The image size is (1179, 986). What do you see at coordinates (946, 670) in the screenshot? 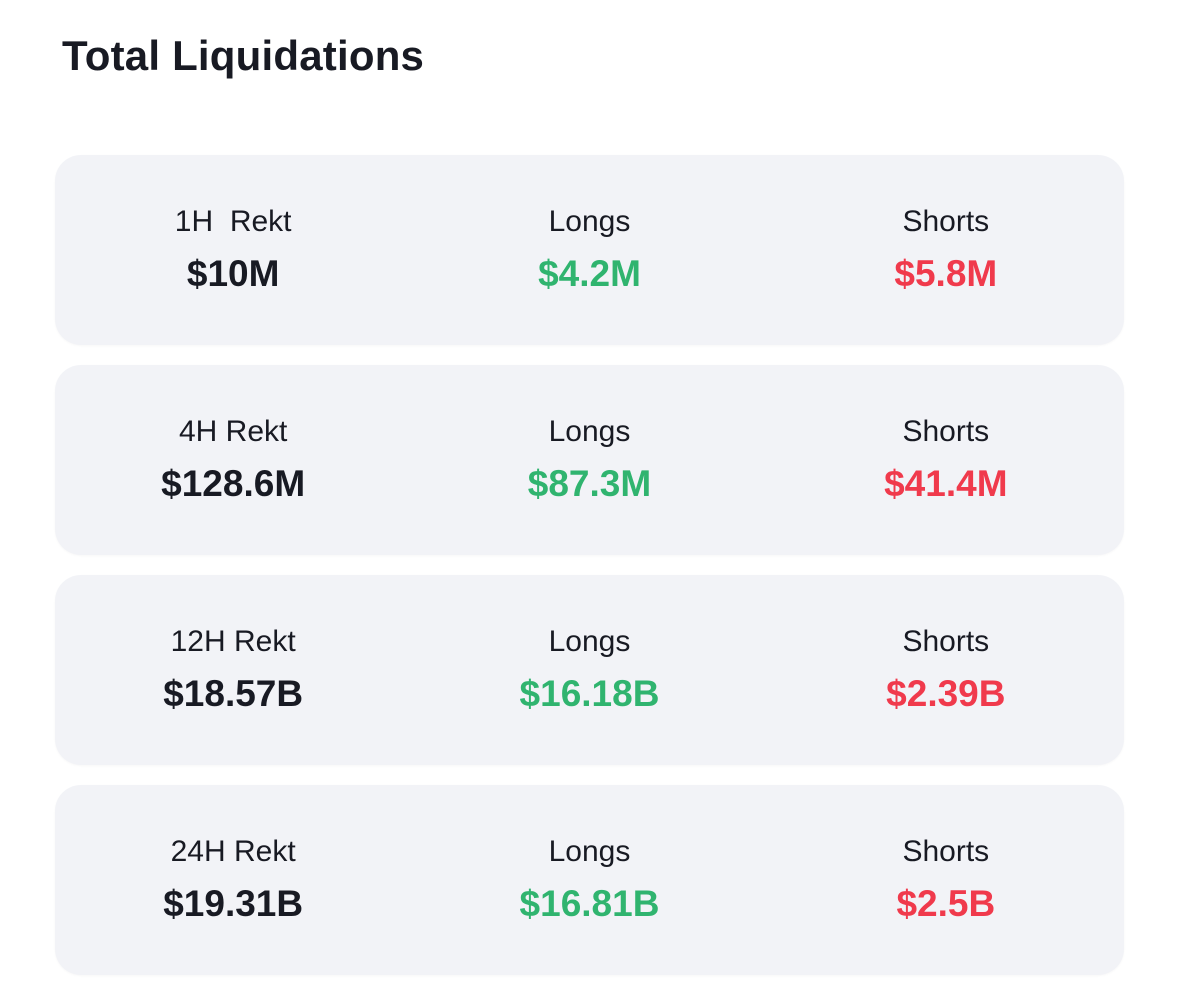
I see `shorts-column: Shorts $2.39B` at bounding box center [946, 670].